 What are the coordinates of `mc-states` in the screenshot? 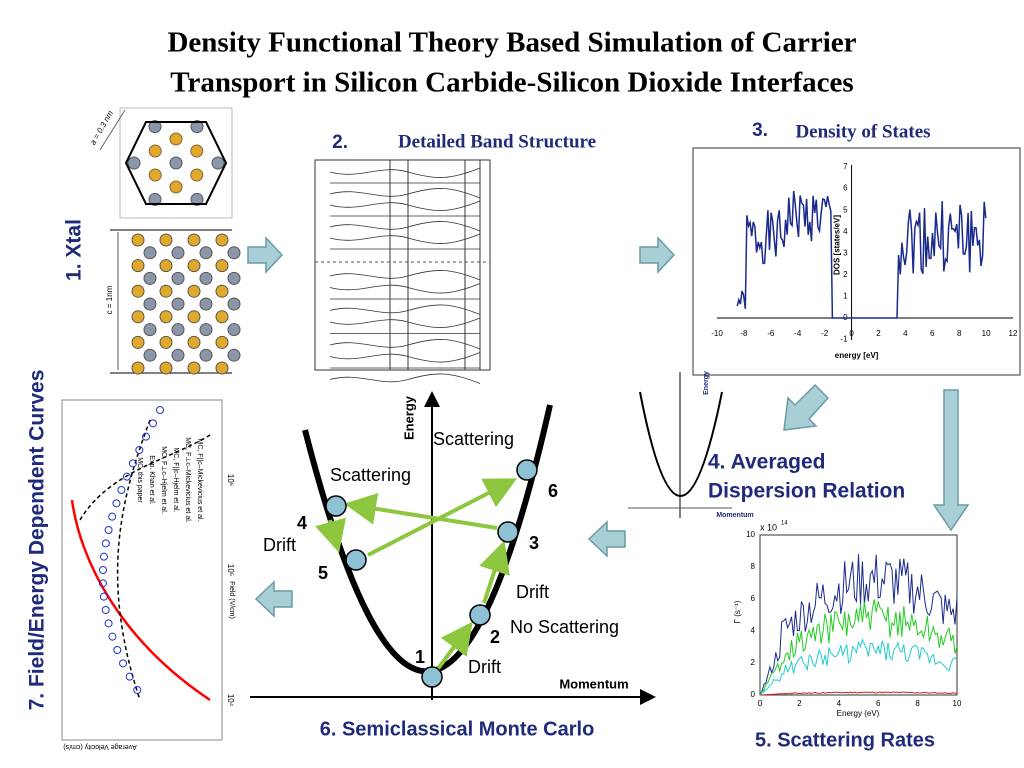 It's located at (431, 573).